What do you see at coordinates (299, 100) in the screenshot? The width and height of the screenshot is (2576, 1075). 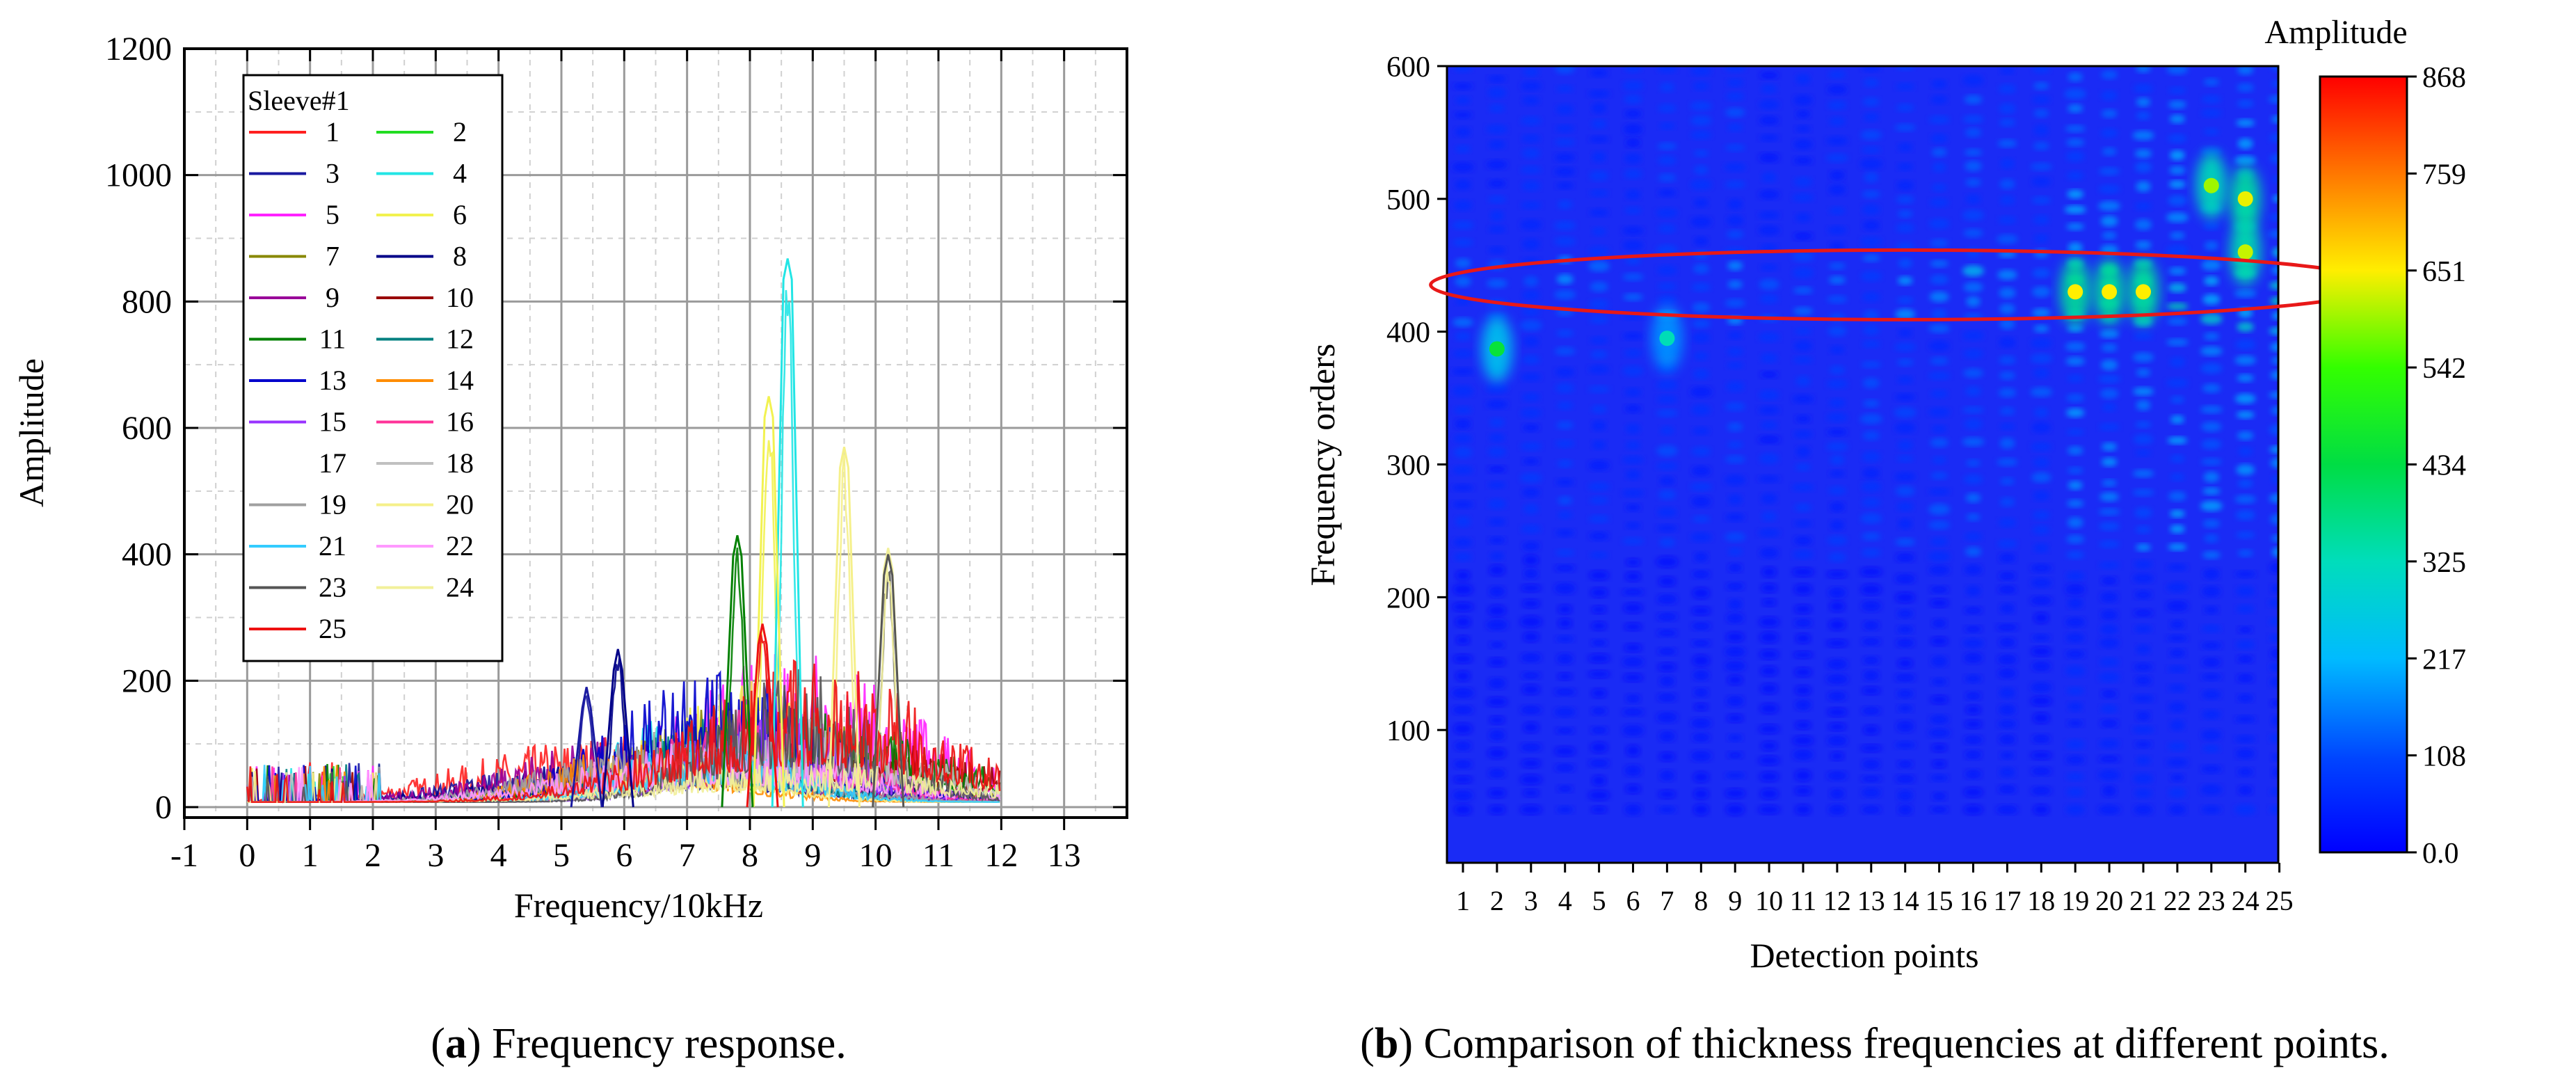 I see `legend-title: Sleeve#1` at bounding box center [299, 100].